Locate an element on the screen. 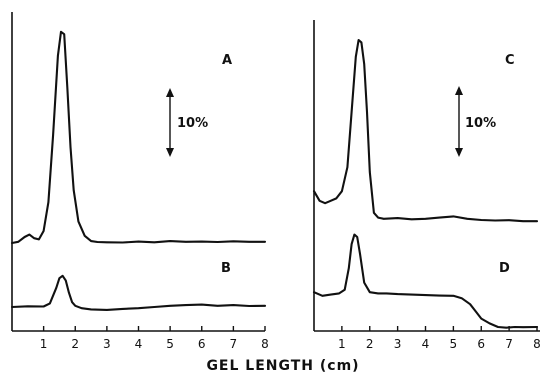 Image resolution: width=541 pixels, height=377 pixels. panel-label-c: C is located at coordinates (510, 60).